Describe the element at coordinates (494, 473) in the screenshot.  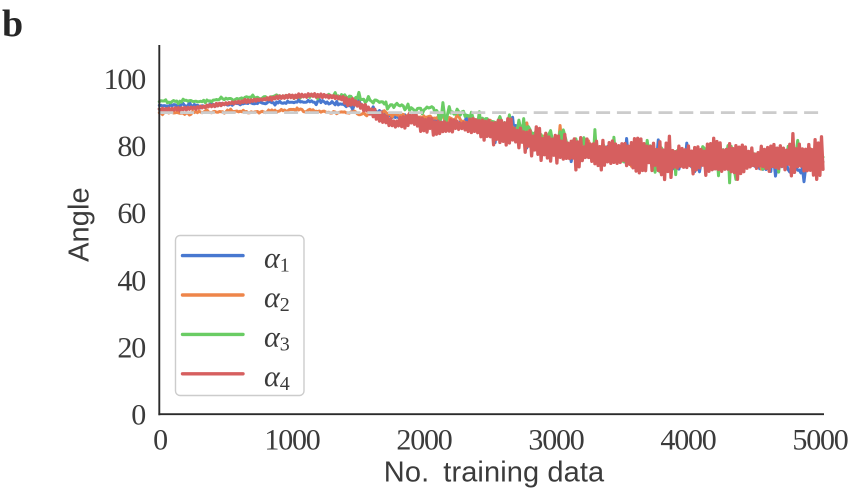
I see `svg-text: No. training data` at that location.